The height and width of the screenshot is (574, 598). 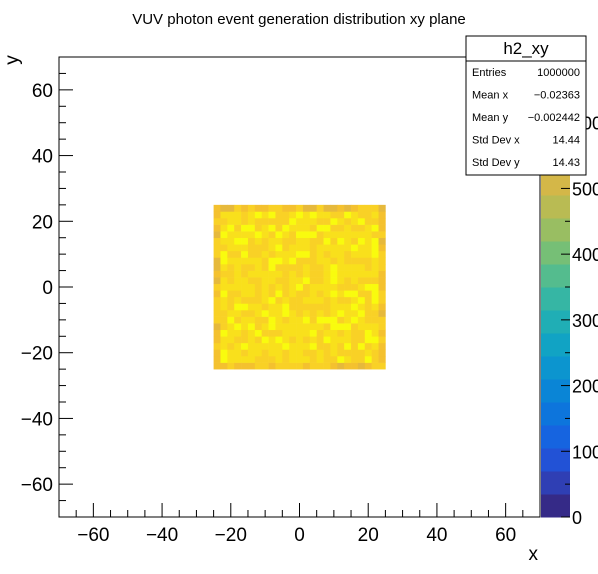 What do you see at coordinates (555, 368) in the screenshot?
I see `color-scale-band` at bounding box center [555, 368].